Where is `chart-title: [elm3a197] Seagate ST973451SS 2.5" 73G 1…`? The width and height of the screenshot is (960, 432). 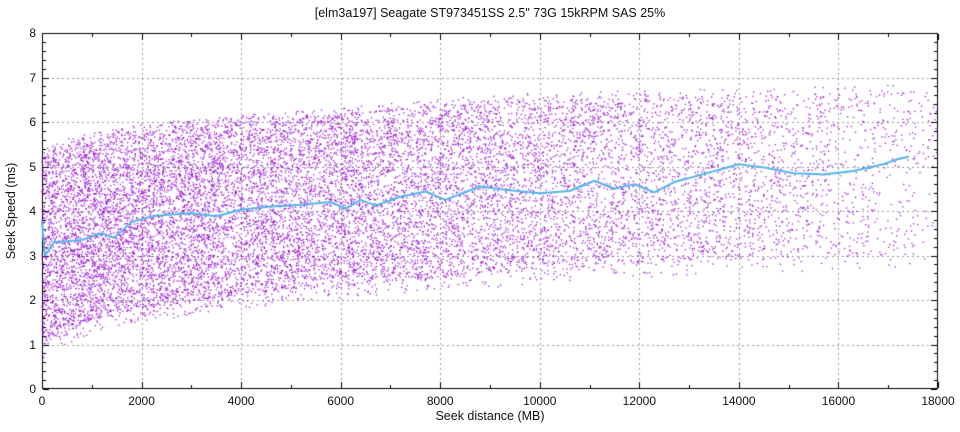
chart-title: [elm3a197] Seagate ST973451SS 2.5" 73G 1… is located at coordinates (490, 13).